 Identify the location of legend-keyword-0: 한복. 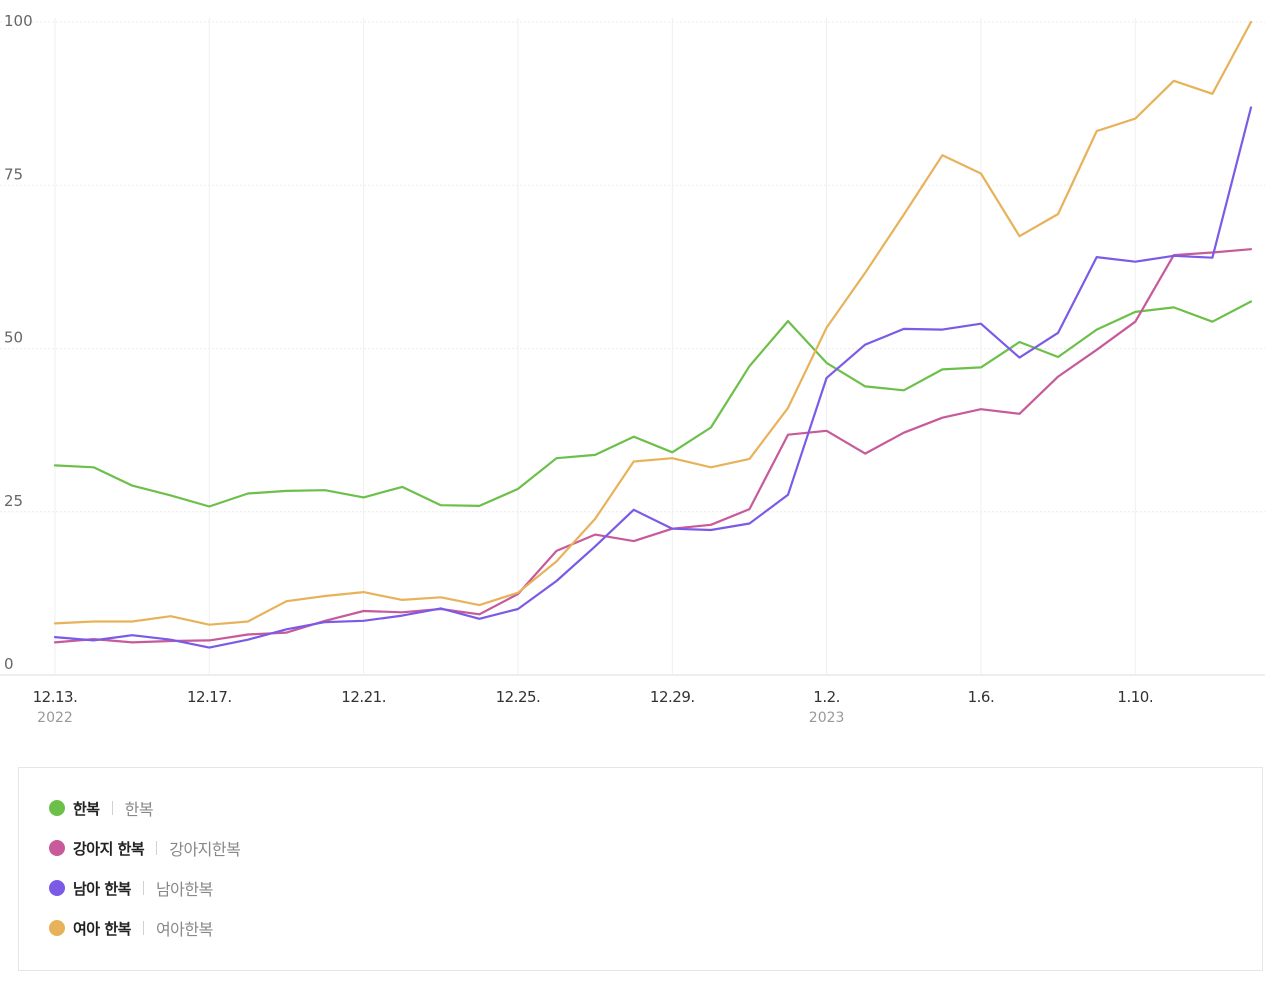
(139, 809).